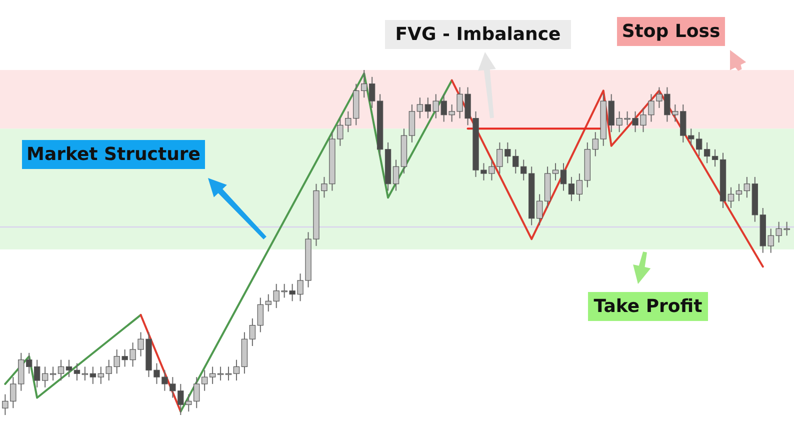 This screenshot has width=794, height=446. What do you see at coordinates (671, 31) in the screenshot?
I see `band-label: Stop Loss` at bounding box center [671, 31].